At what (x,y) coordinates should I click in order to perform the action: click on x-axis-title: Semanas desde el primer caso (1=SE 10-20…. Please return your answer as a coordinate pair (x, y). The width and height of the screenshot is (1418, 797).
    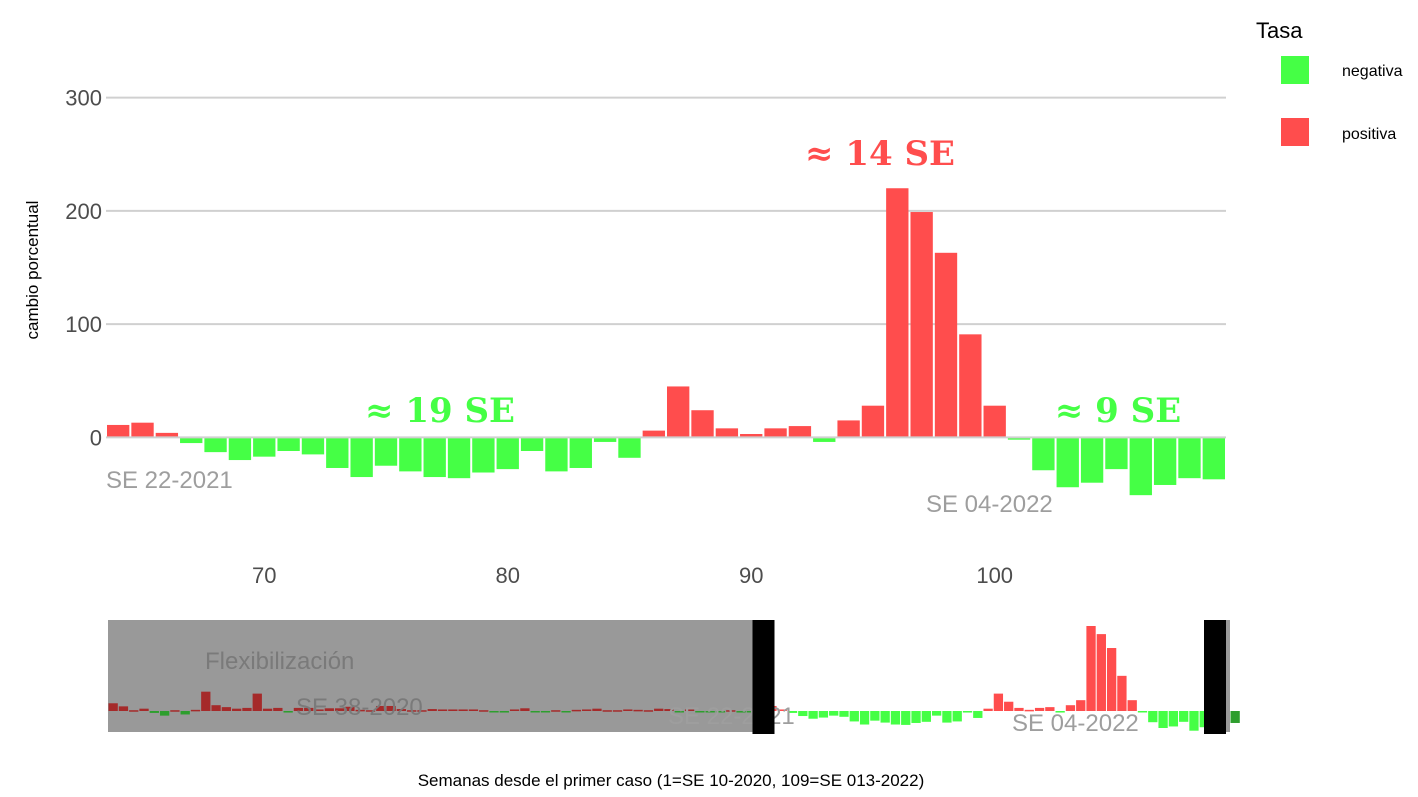
    Looking at the image, I should click on (671, 780).